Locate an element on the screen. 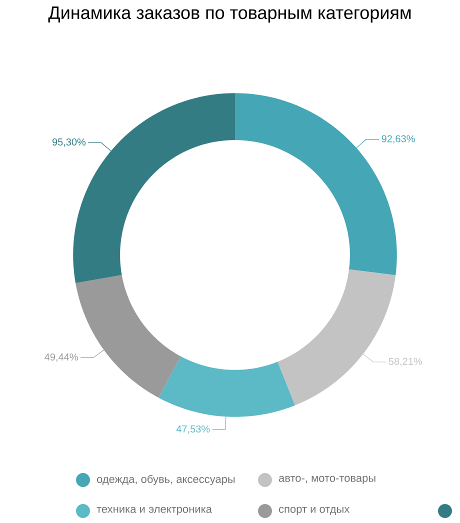  data-label: 49,44% is located at coordinates (61, 357).